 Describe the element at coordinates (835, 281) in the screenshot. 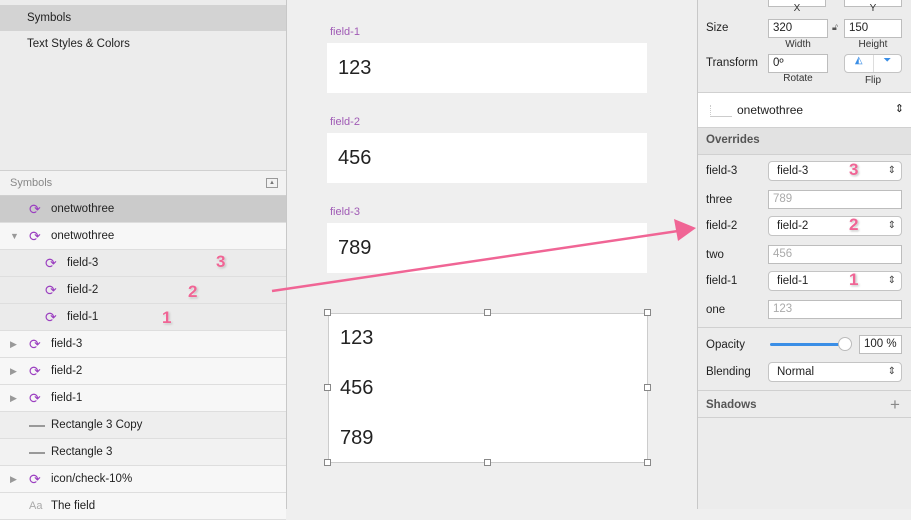

I see `override-select: field-1 ⇕` at that location.